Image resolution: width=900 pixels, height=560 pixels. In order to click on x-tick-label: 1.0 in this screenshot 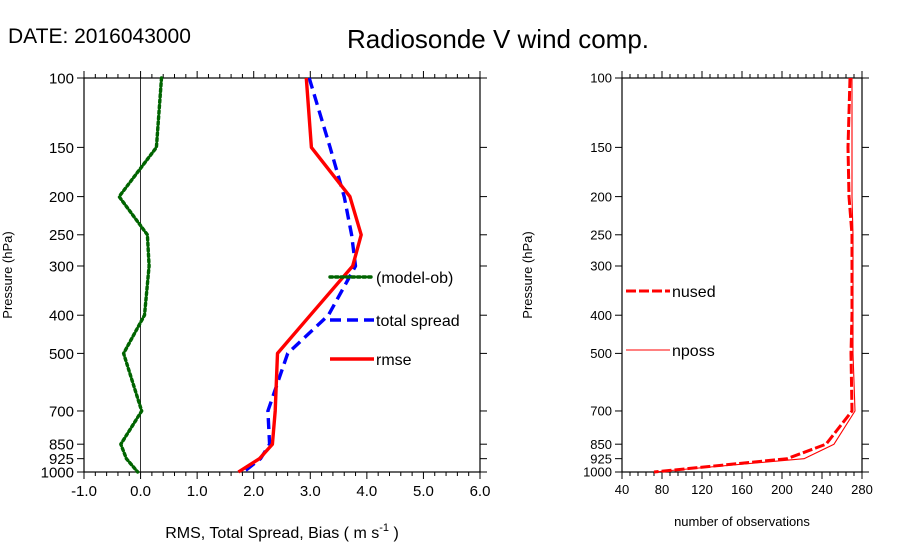, I will do `click(197, 491)`.